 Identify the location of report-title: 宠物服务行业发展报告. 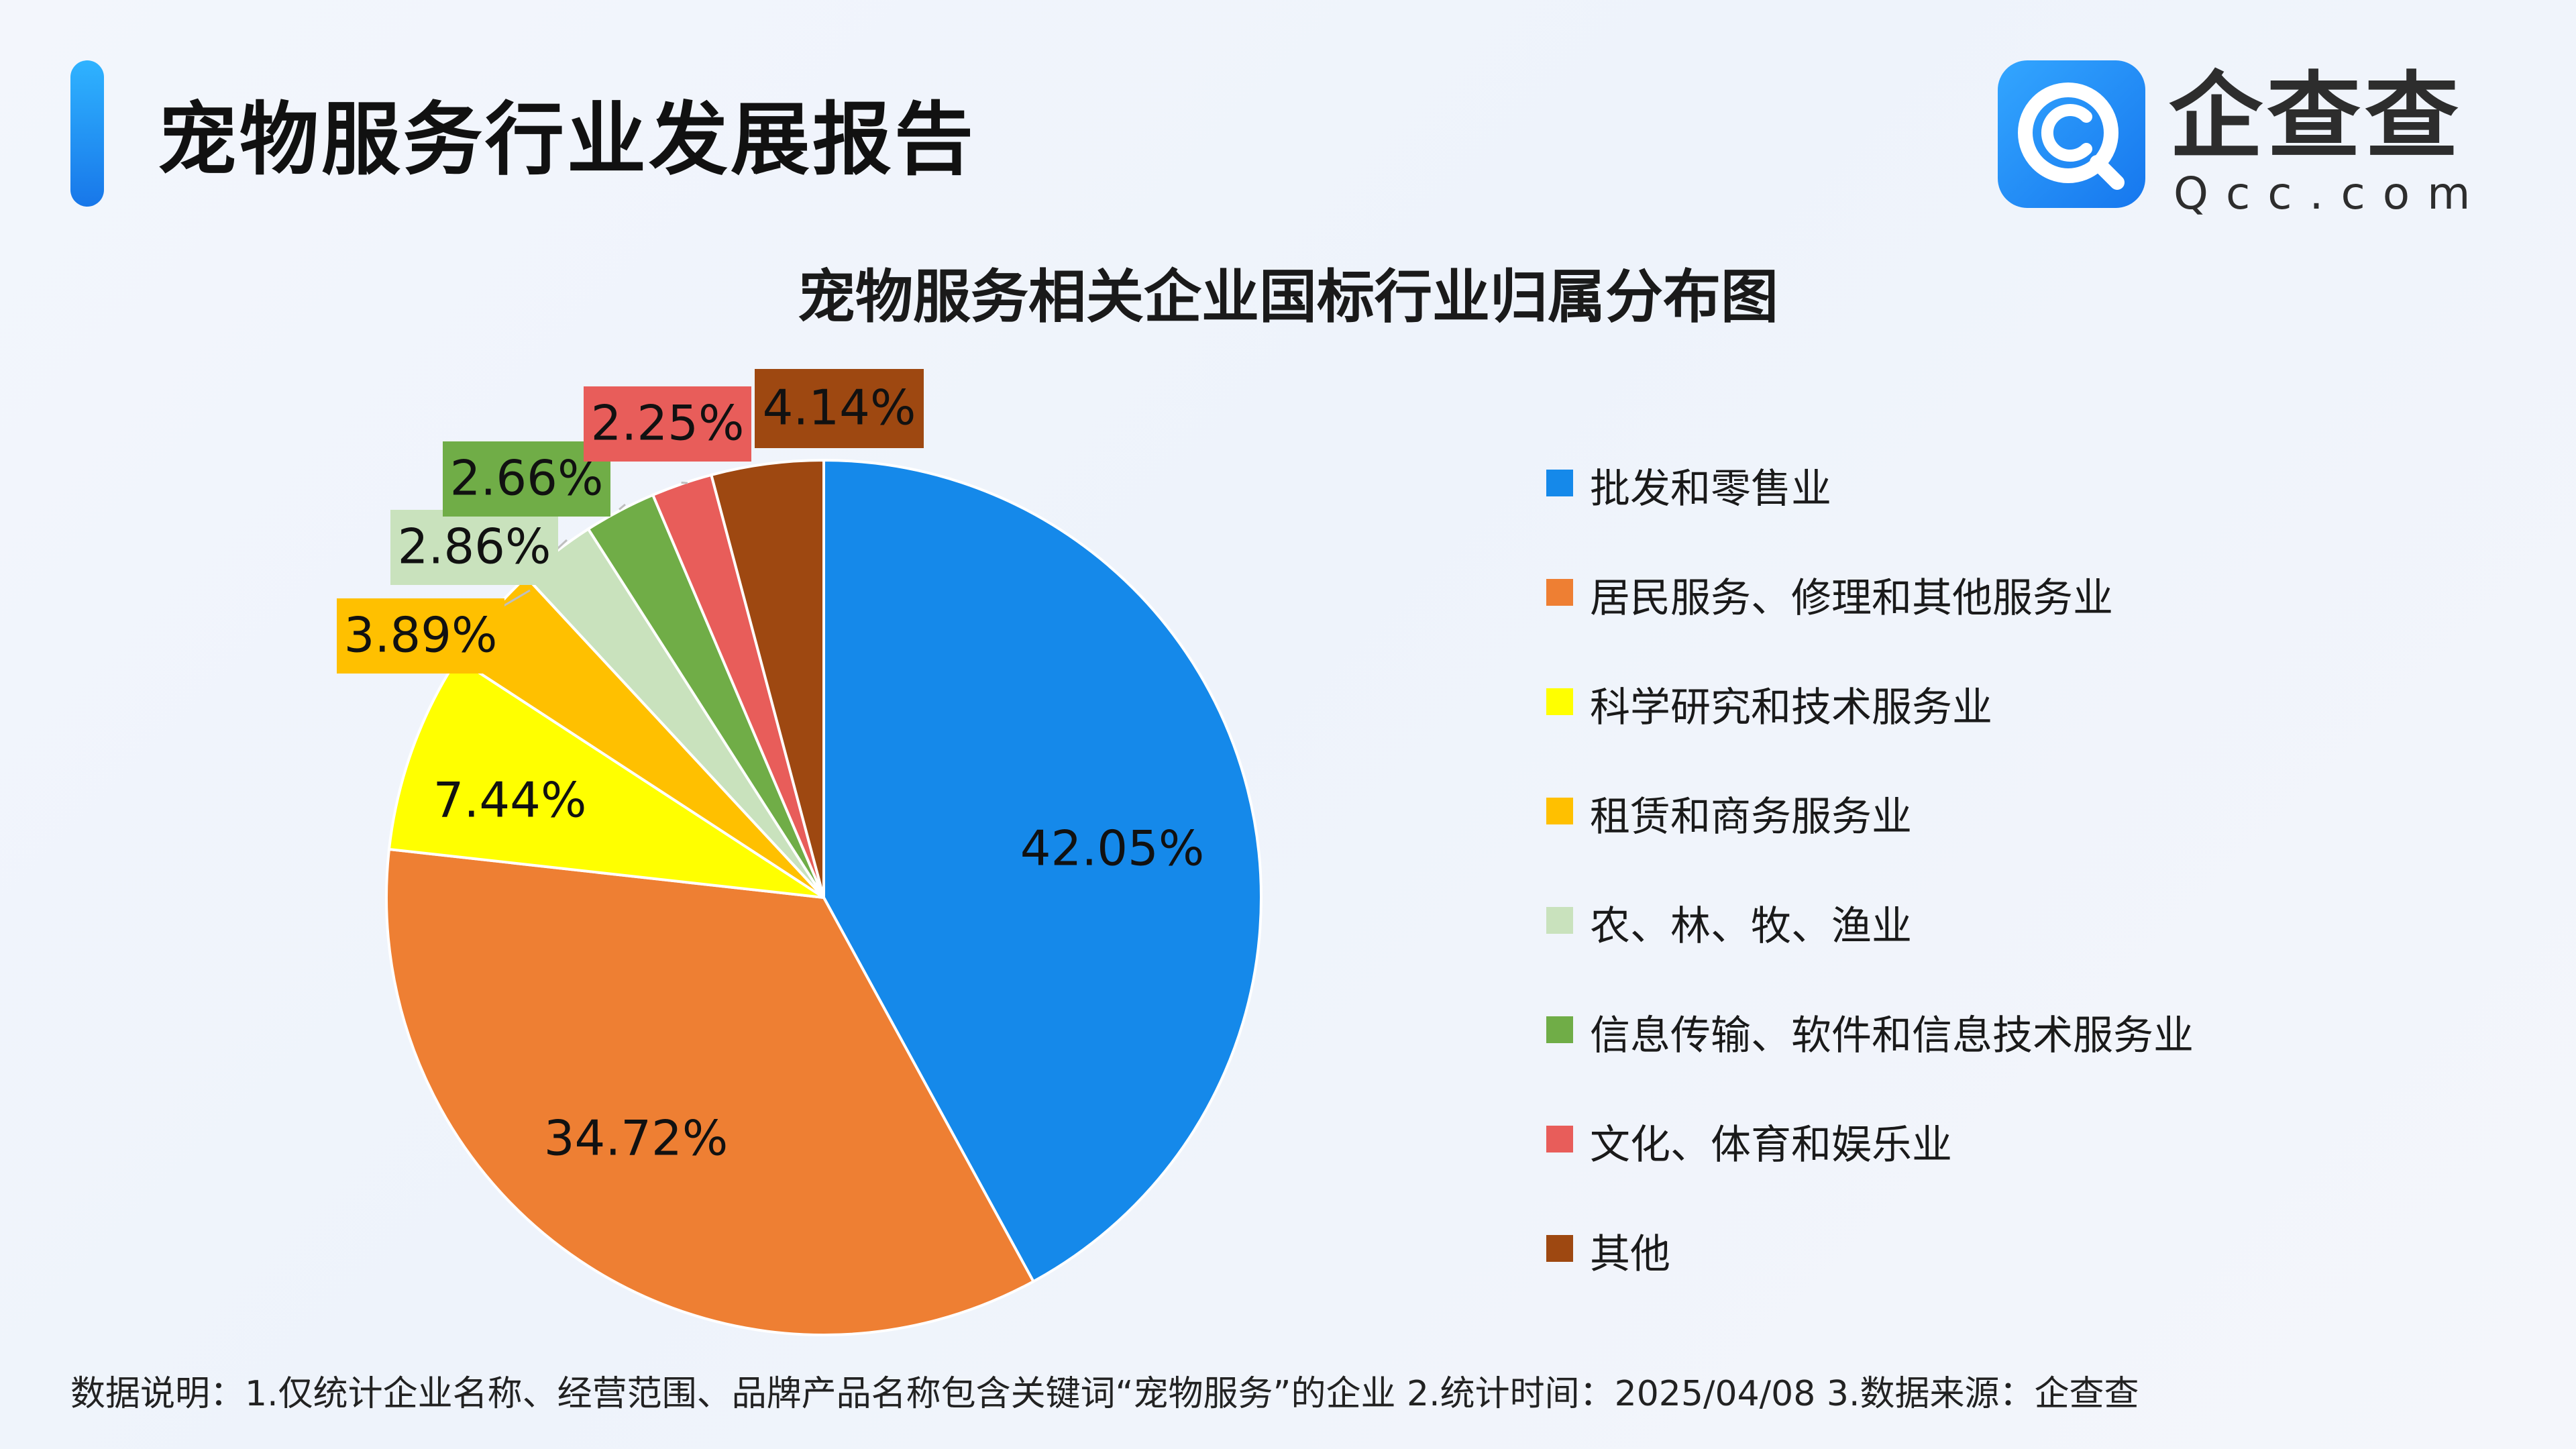
(567, 139).